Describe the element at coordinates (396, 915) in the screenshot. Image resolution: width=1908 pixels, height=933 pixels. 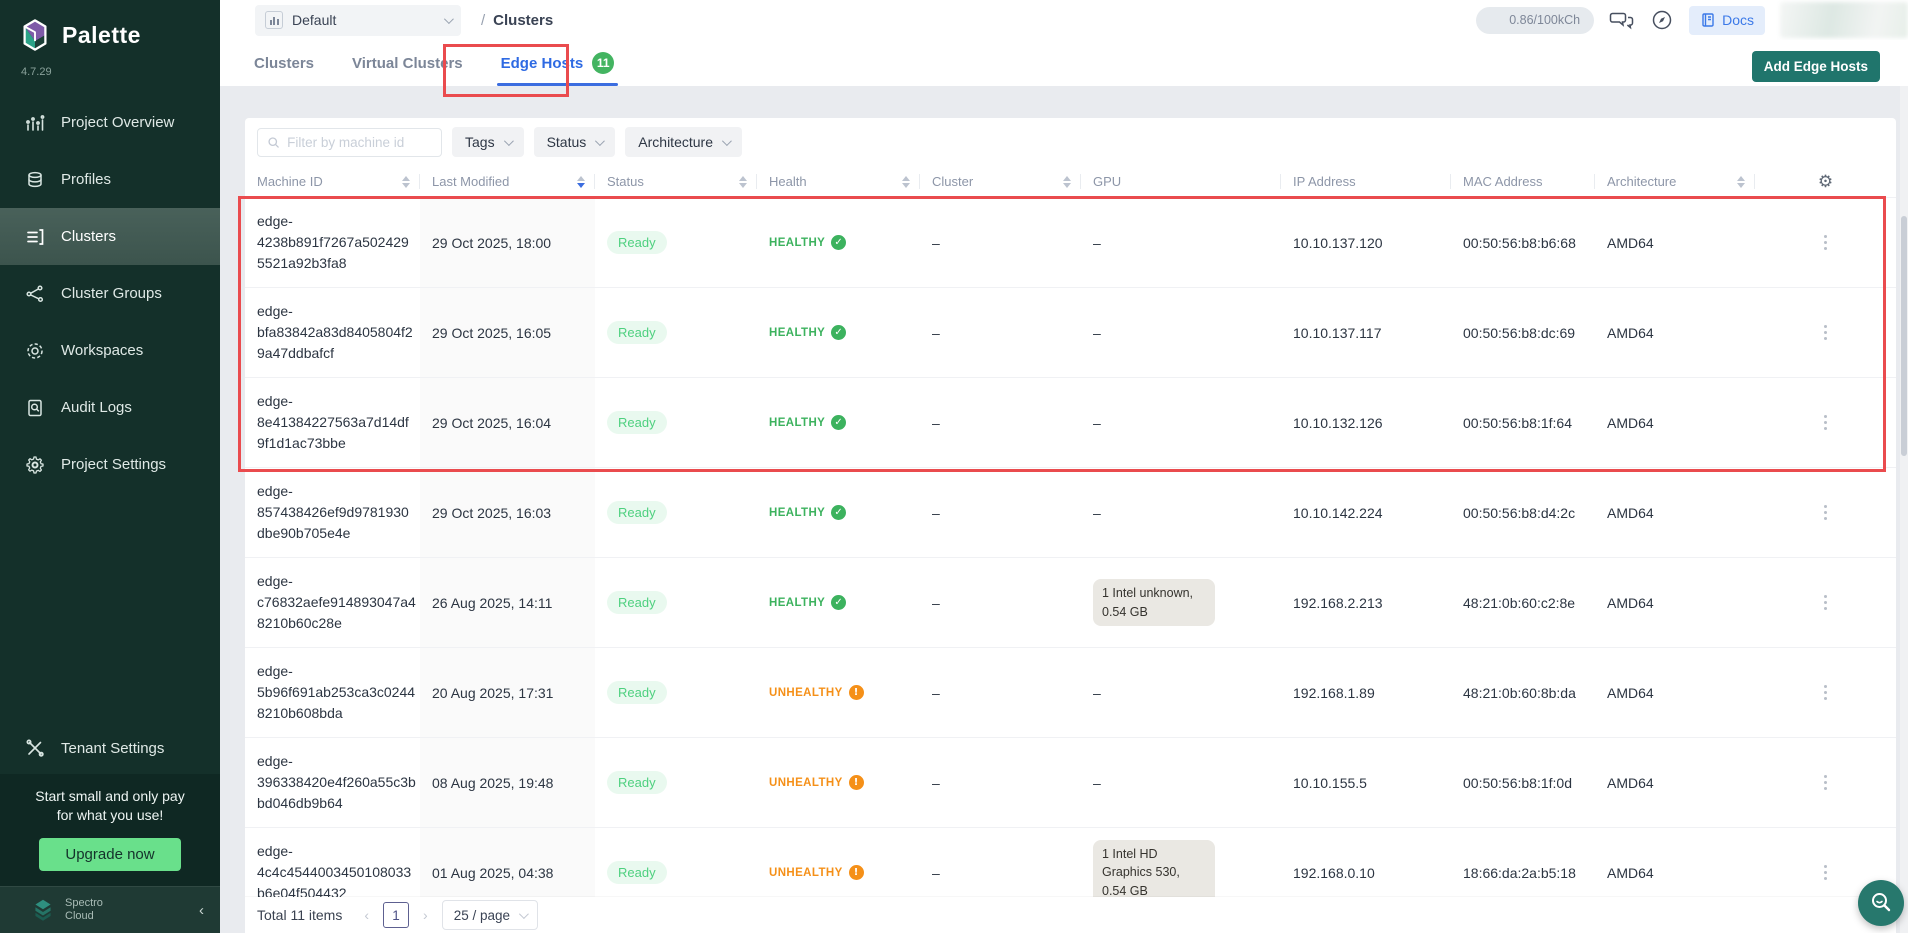
I see `page-number-button: 1` at that location.